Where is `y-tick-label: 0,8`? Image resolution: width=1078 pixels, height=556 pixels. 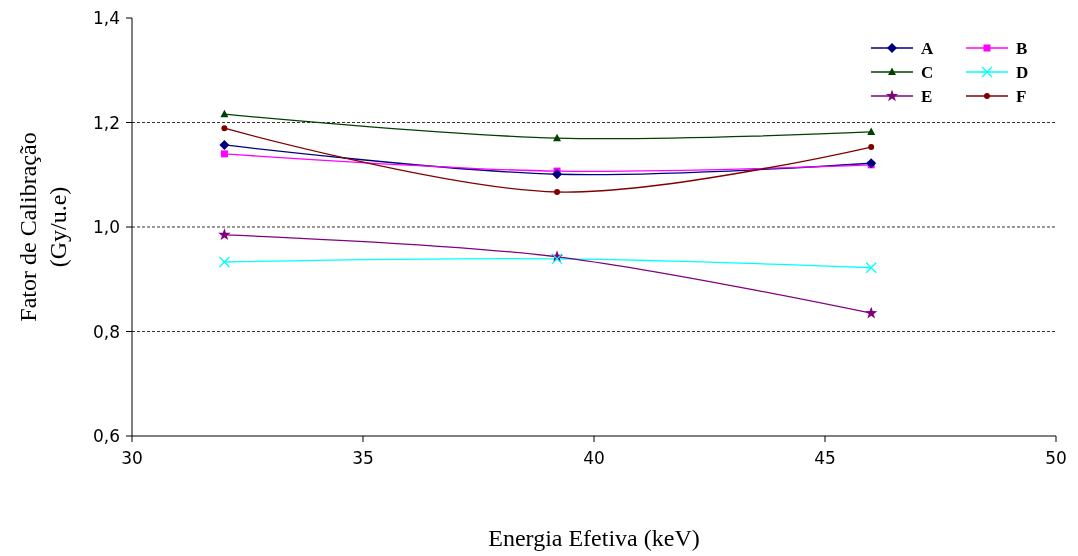
y-tick-label: 0,8 is located at coordinates (106, 331).